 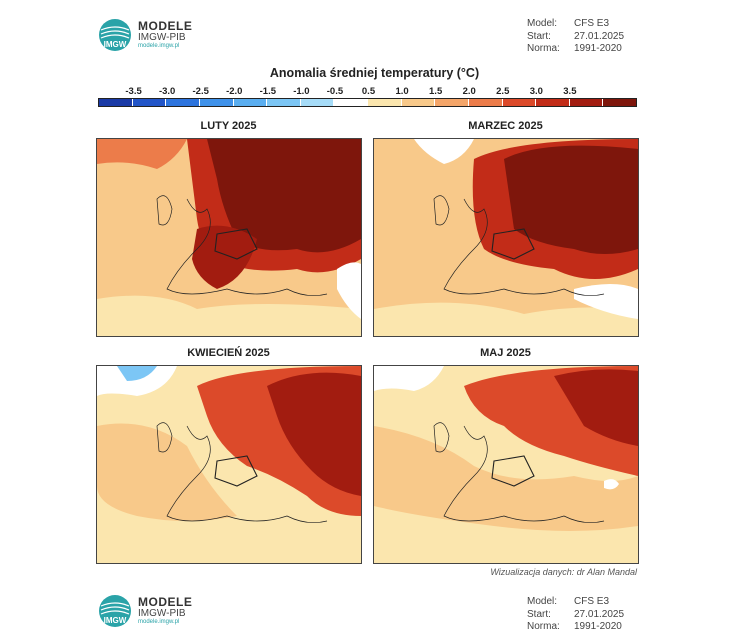 I want to click on legend-tick-label: 1.0, so click(x=402, y=91).